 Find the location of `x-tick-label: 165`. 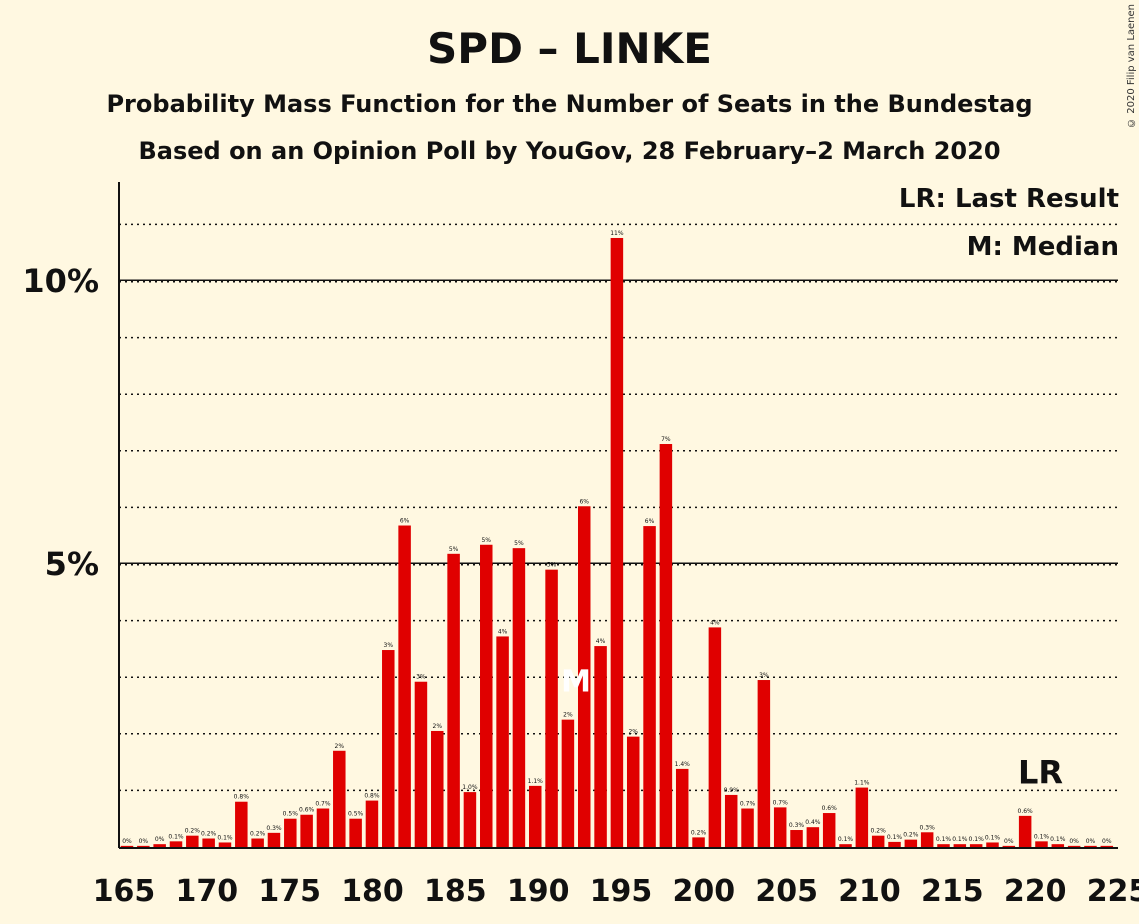

x-tick-label: 165 is located at coordinates (124, 891).